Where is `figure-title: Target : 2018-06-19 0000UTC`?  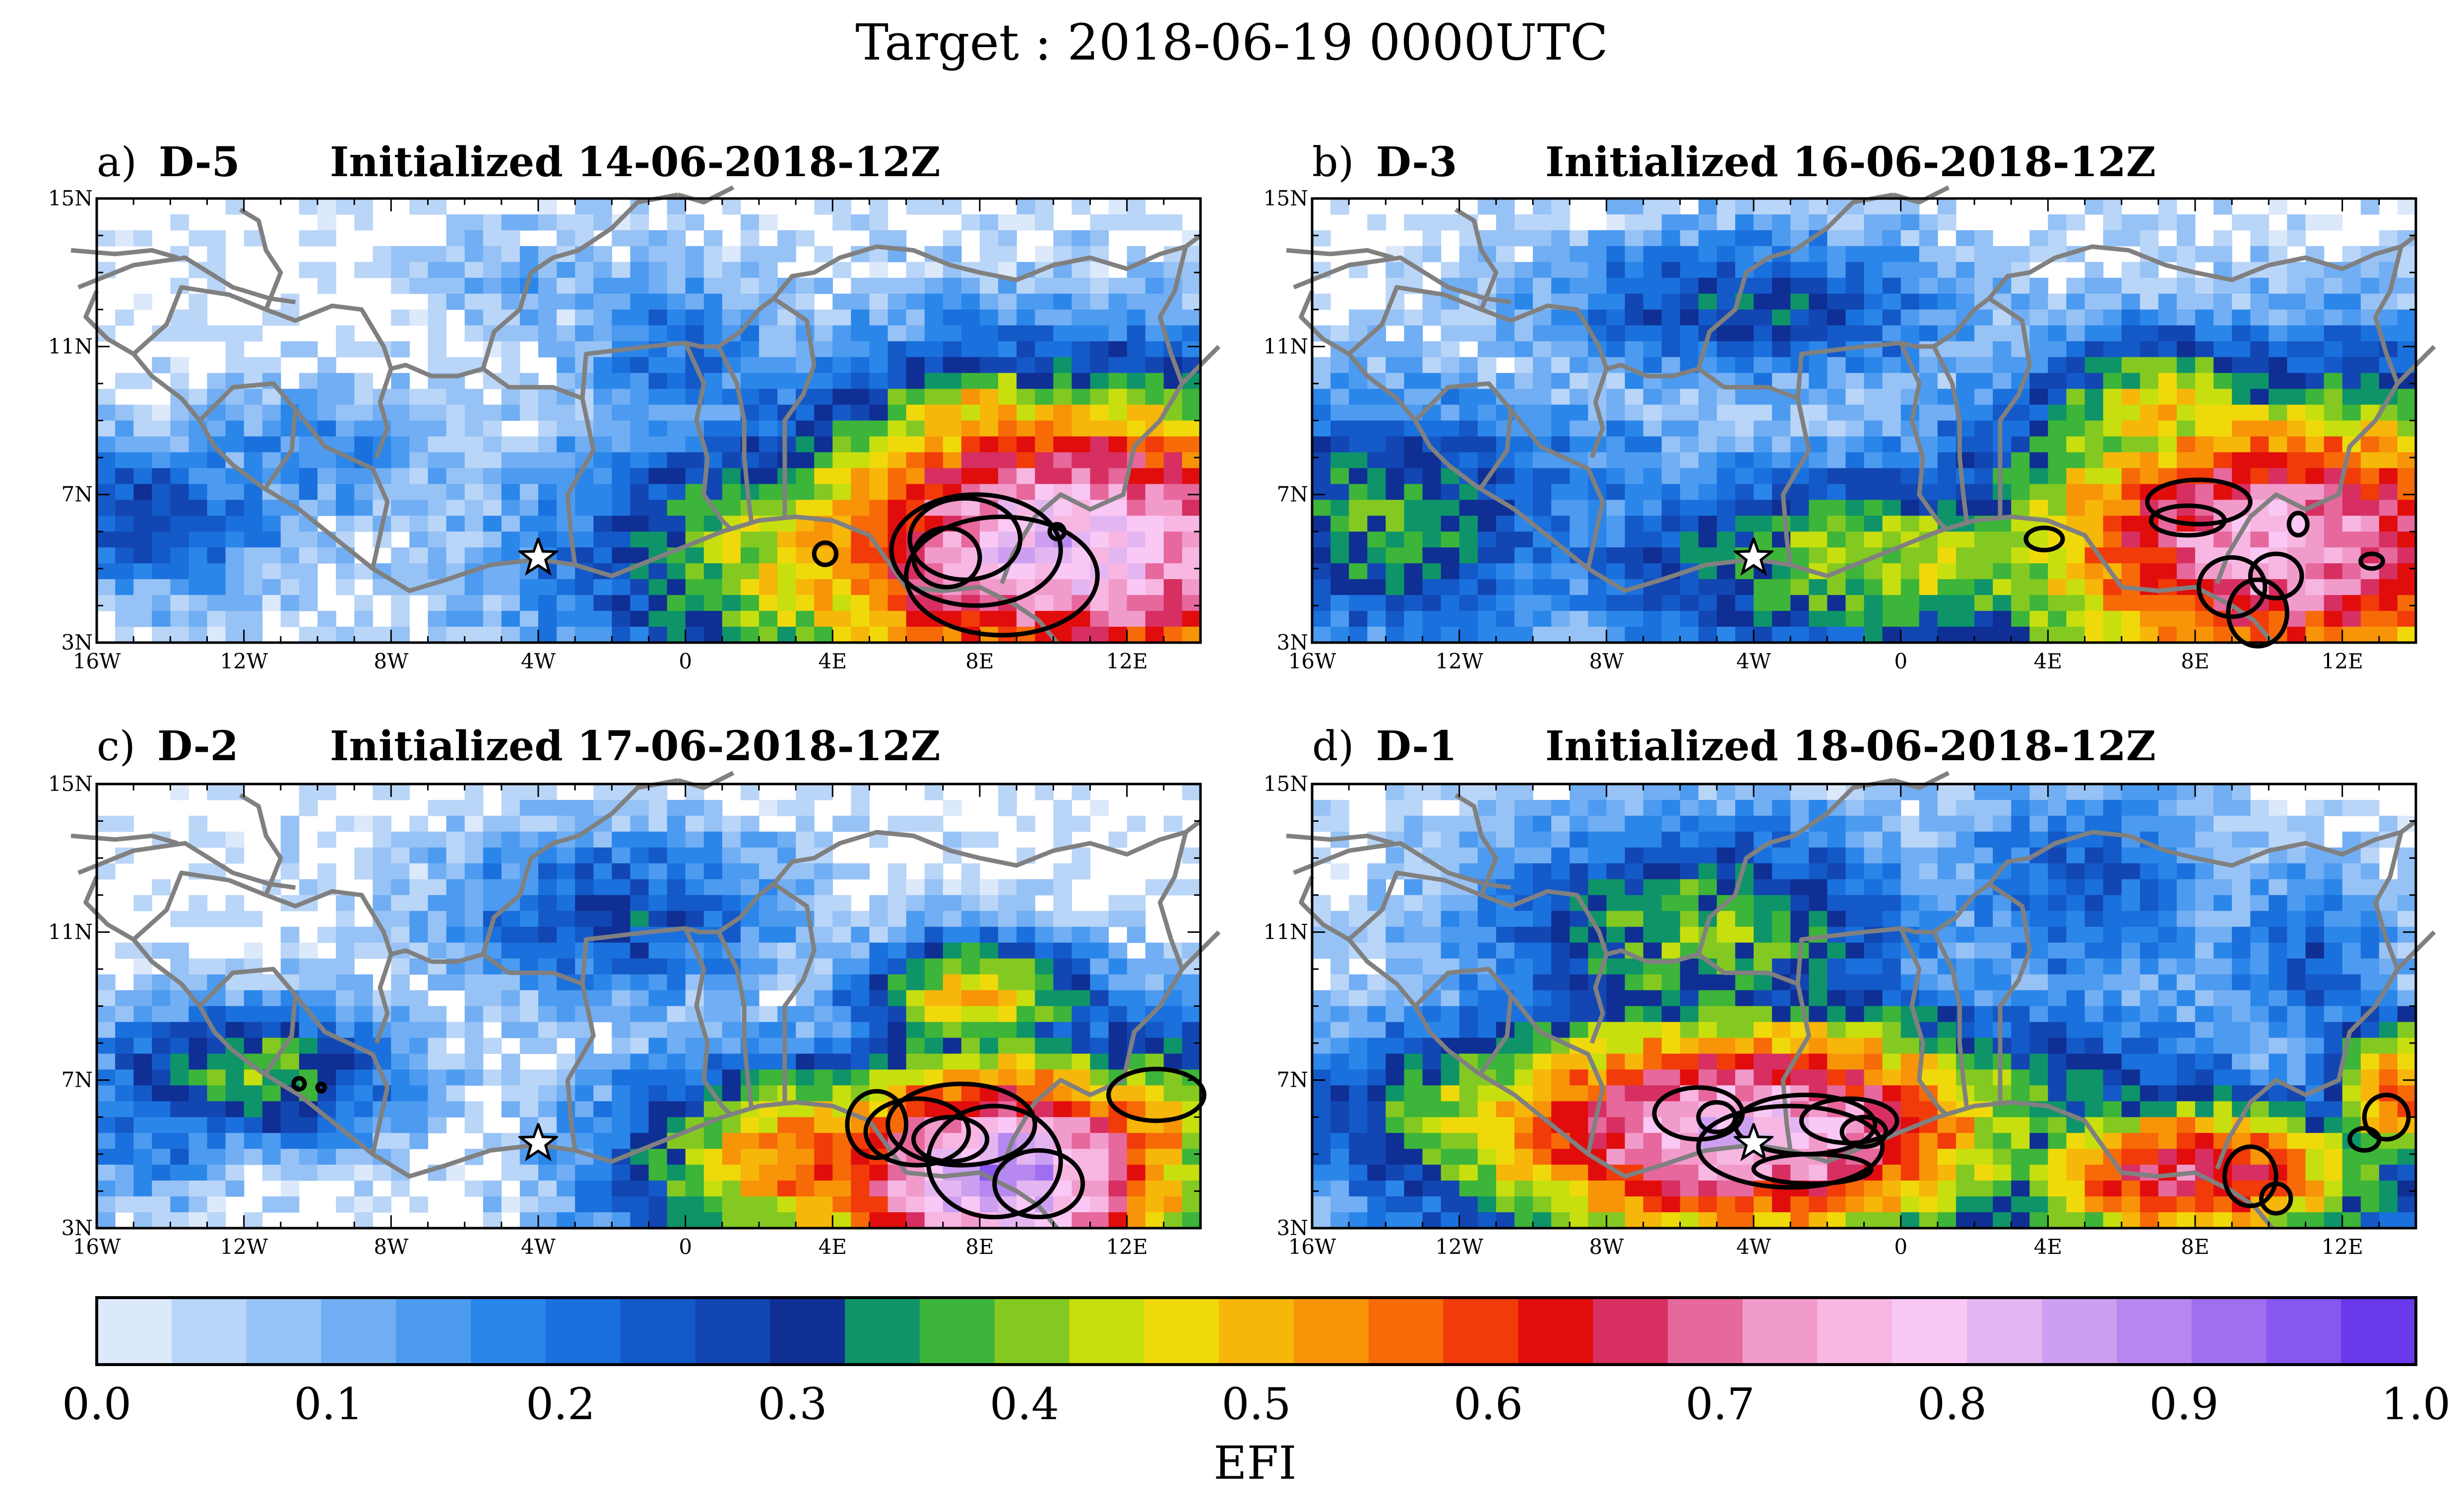
figure-title: Target : 2018-06-19 0000UTC is located at coordinates (1231, 42).